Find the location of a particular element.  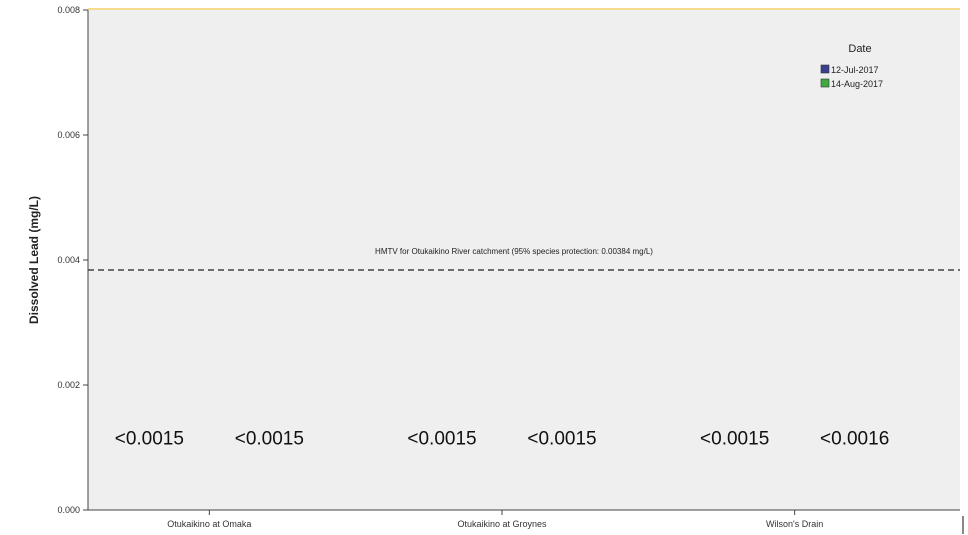

legend: Date 12-Jul-2017 14-Aug-2017 is located at coordinates (851, 66).